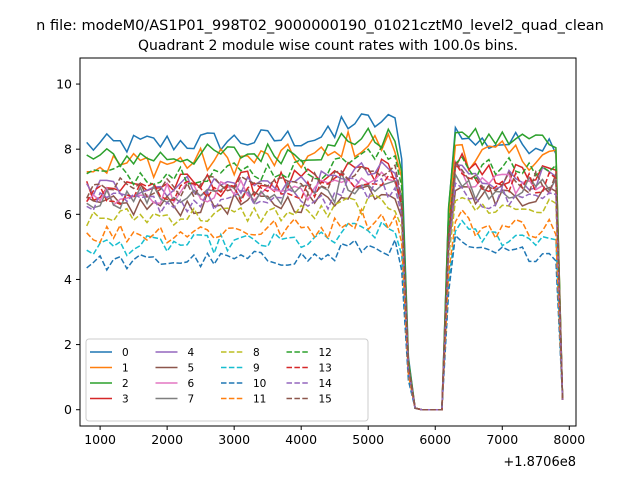 The width and height of the screenshot is (640, 480). I want to click on legend-label-1: 1, so click(125, 369).